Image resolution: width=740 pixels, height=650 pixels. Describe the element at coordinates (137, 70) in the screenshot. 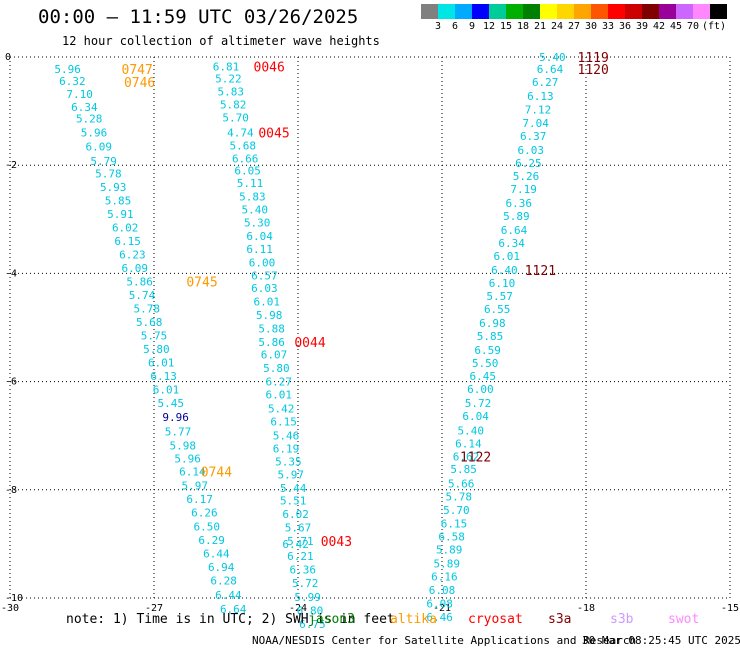

I see `pass-time-label: 0747` at that location.